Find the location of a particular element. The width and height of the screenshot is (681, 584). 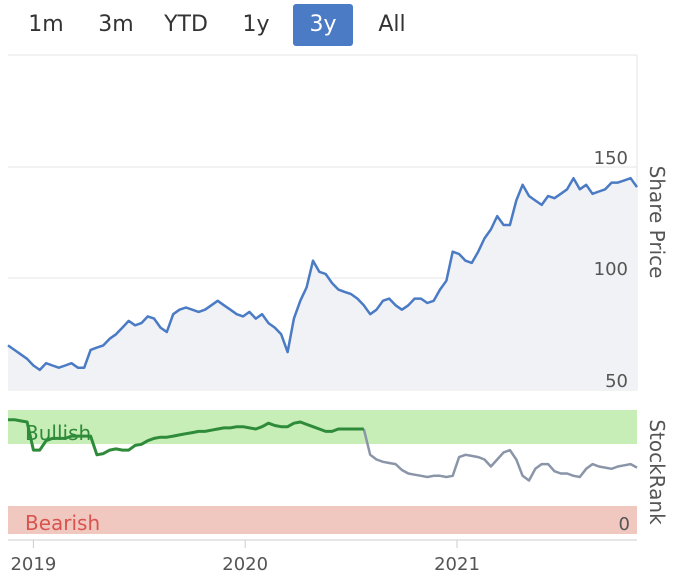

range-button-3y: 3y is located at coordinates (323, 25).